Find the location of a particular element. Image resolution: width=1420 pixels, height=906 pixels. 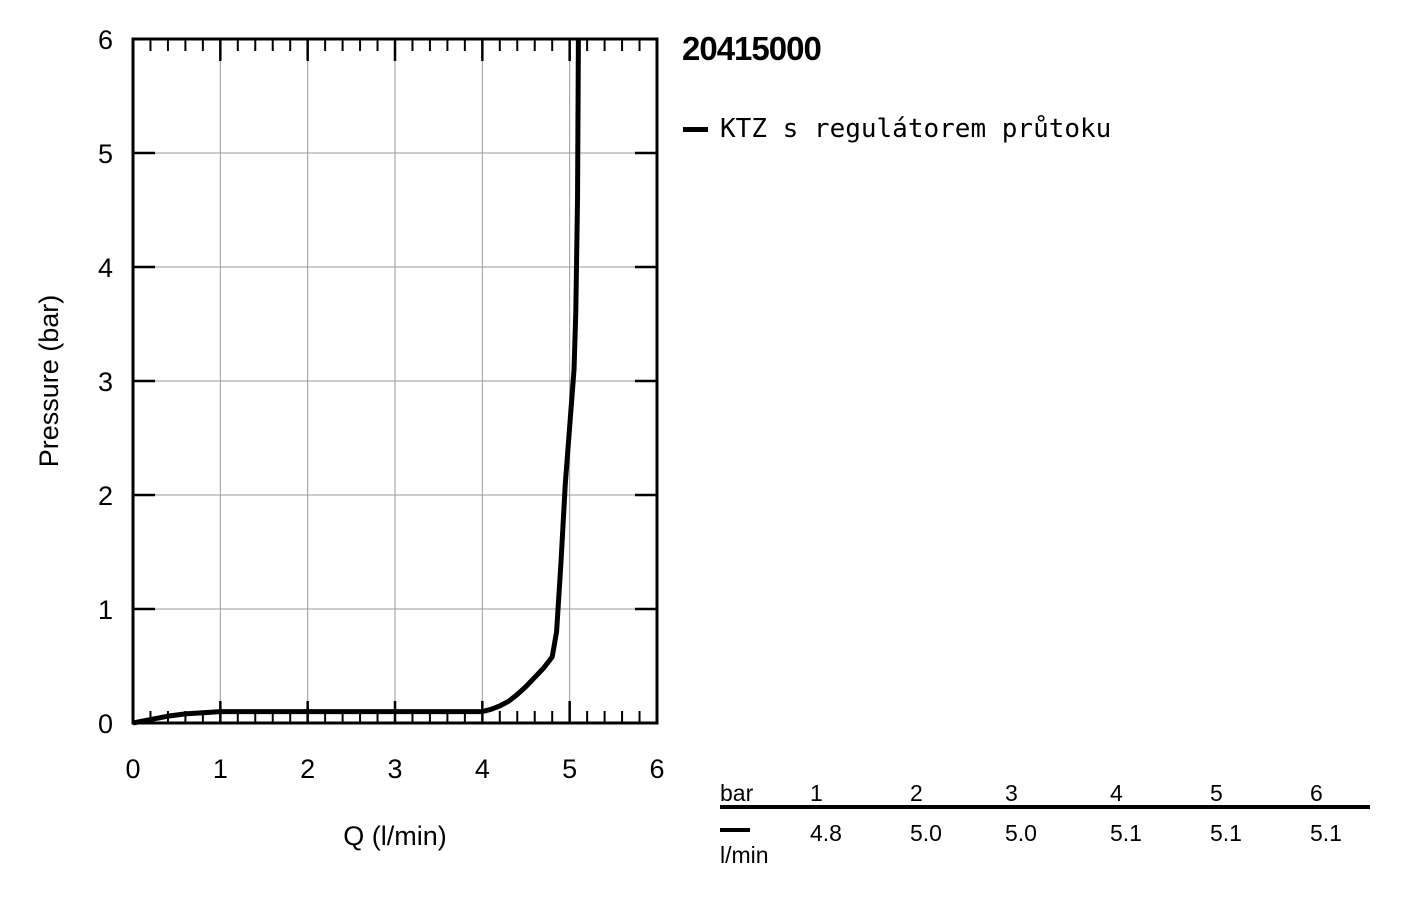

flow-table-values: 4.8 5.0 5.0 5.1 5.1 5.1 is located at coordinates (1045, 834).